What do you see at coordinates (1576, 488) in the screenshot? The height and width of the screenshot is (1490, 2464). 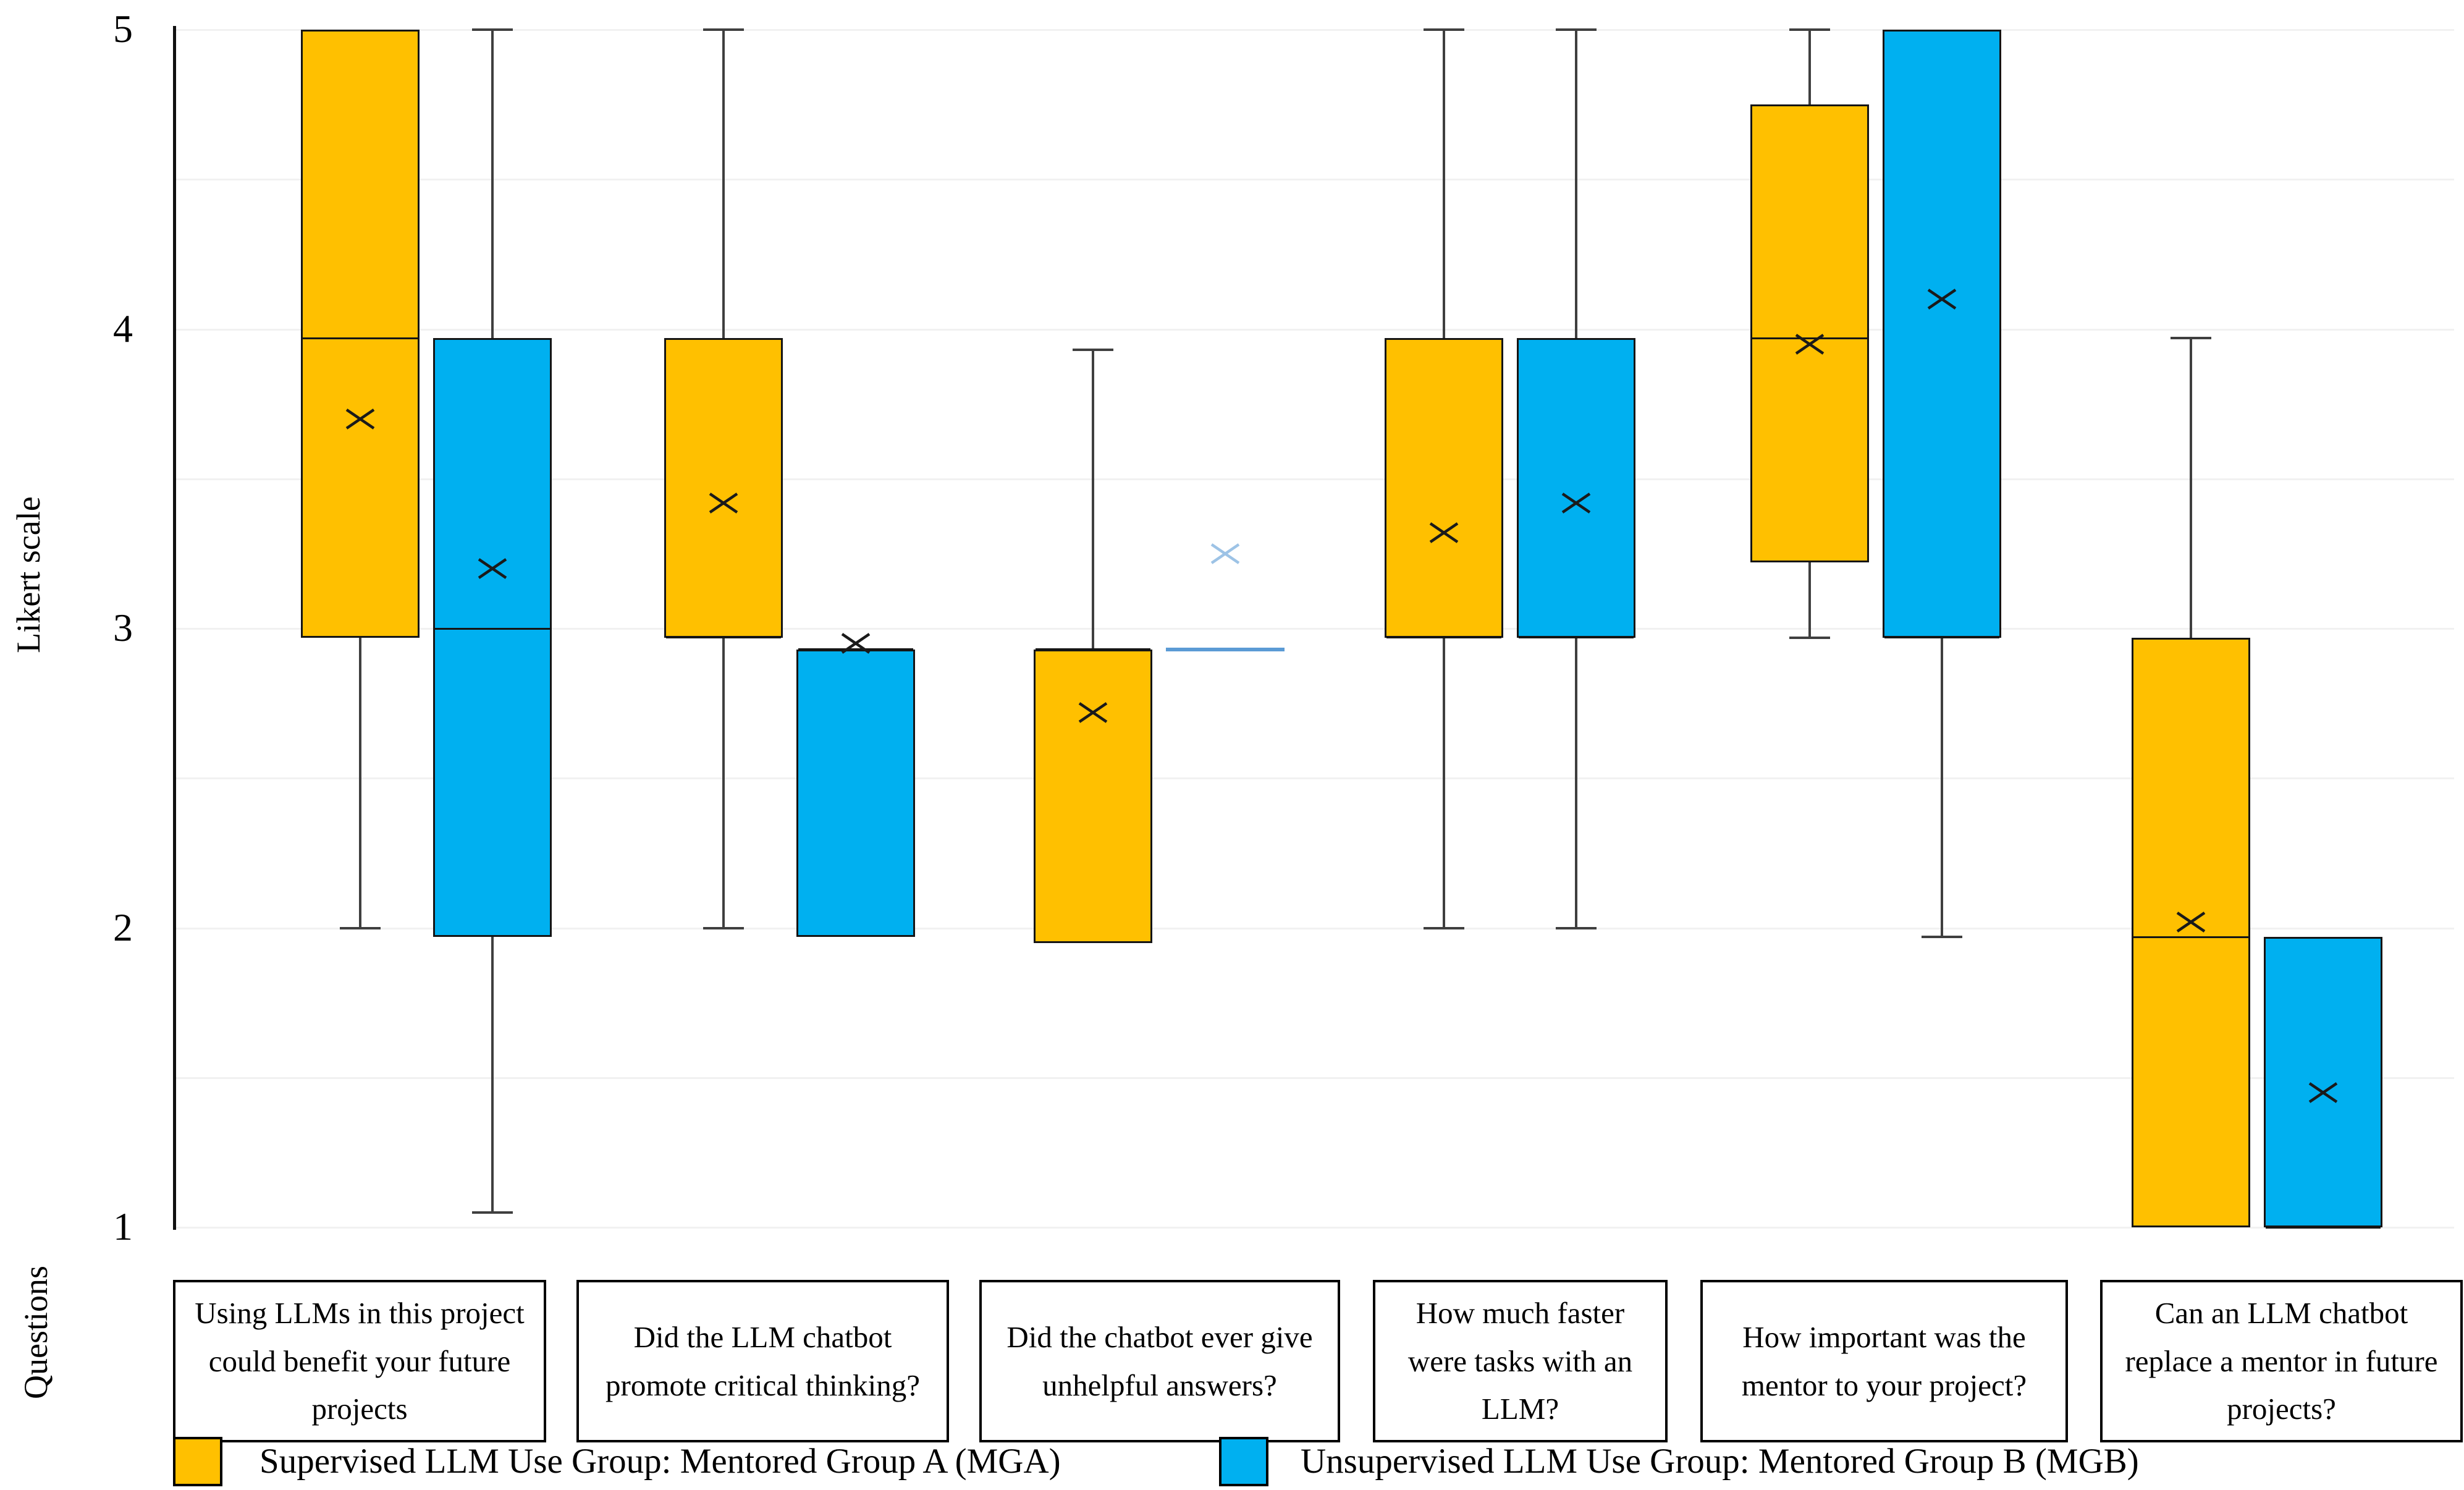 I see `box-mgb-q4` at bounding box center [1576, 488].